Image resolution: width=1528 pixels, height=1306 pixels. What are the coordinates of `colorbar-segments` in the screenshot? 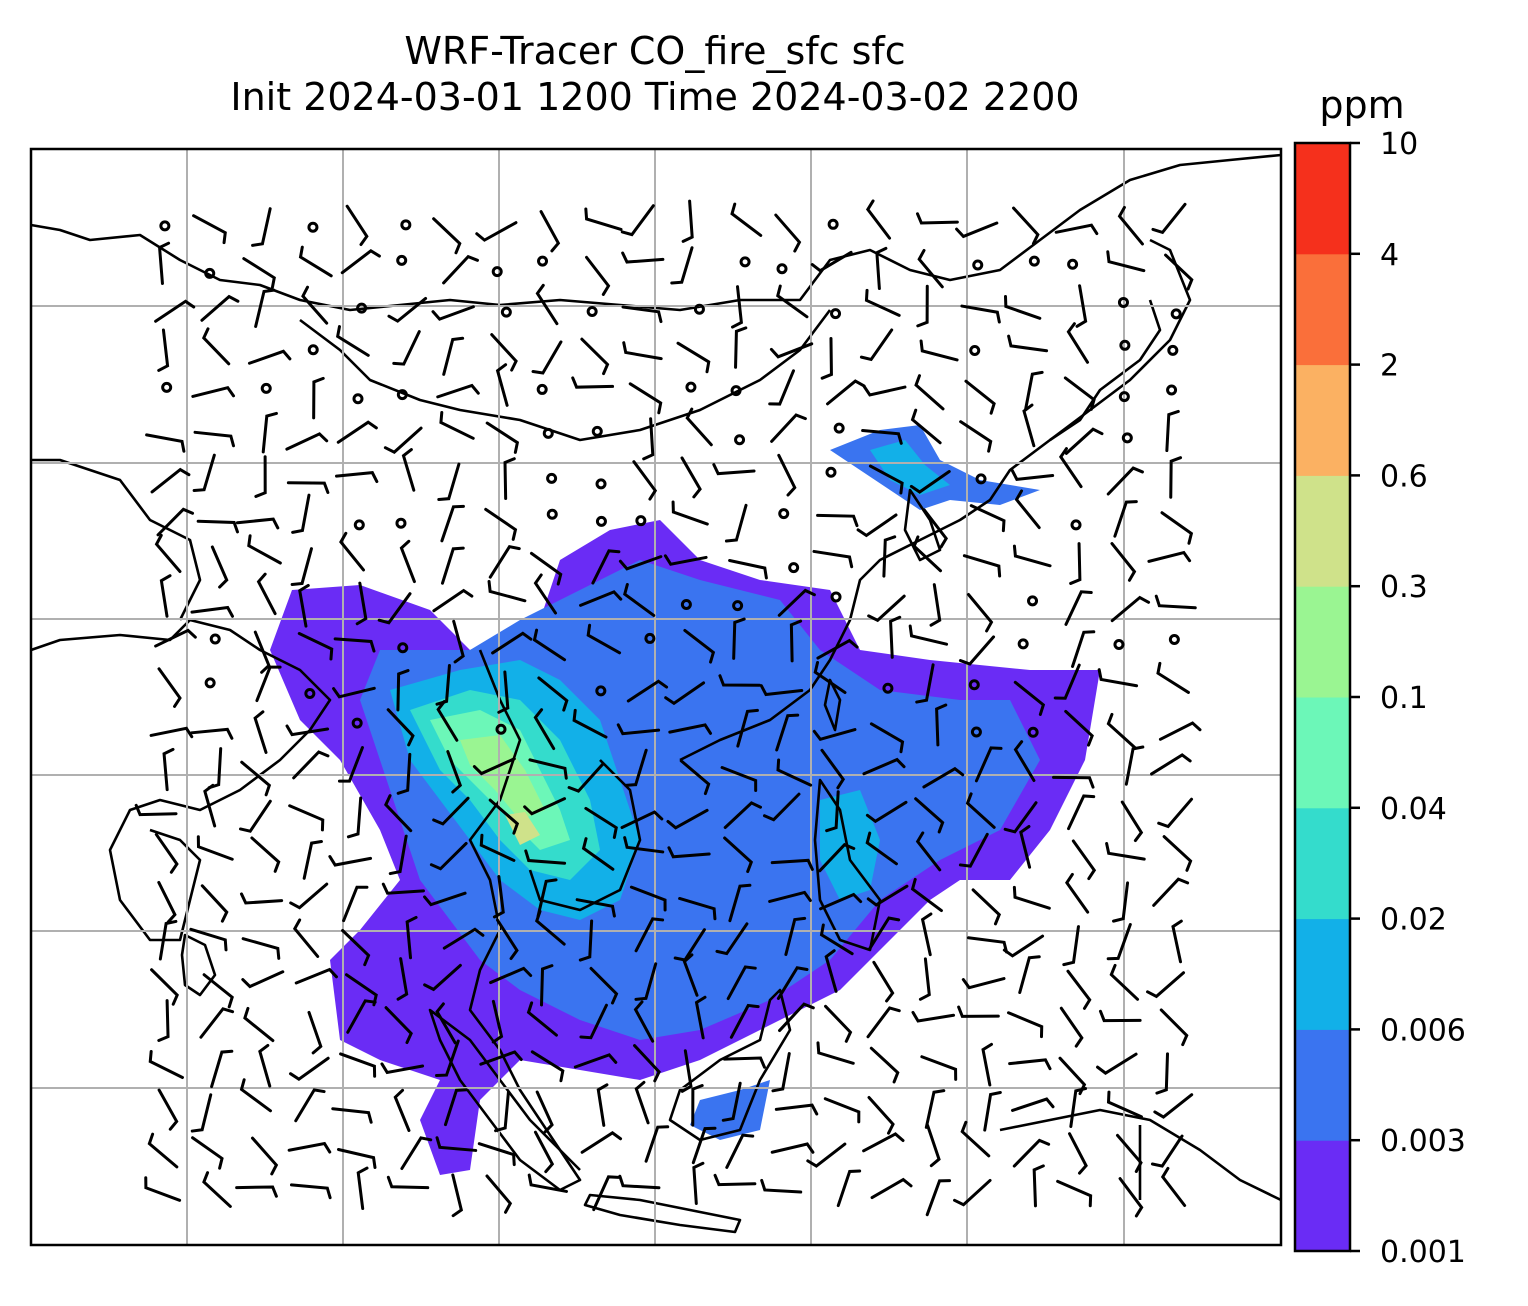 It's located at (1322, 697).